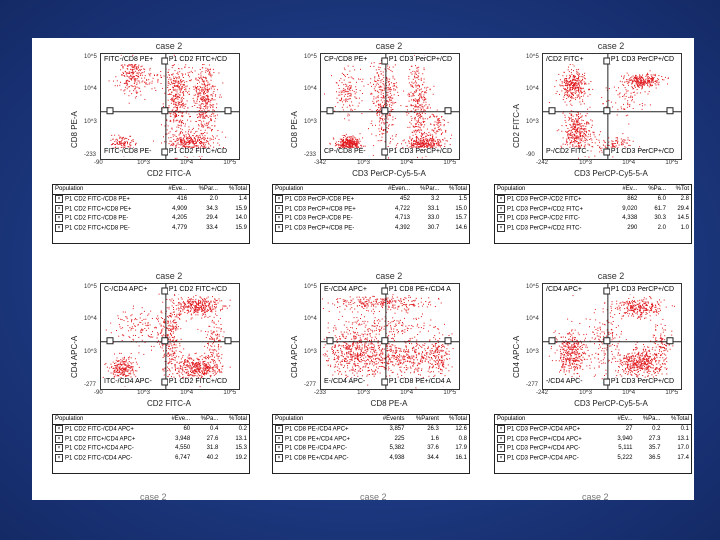  Describe the element at coordinates (151, 219) in the screenshot. I see `stats-row: × P1 CD2 FITC-/CD8 PE- 4,205 29.4 14.0` at that location.